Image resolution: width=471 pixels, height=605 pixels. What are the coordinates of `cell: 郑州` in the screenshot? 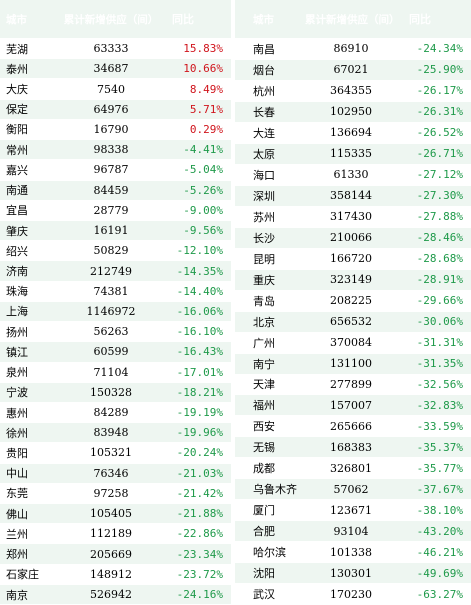 It's located at (17, 555).